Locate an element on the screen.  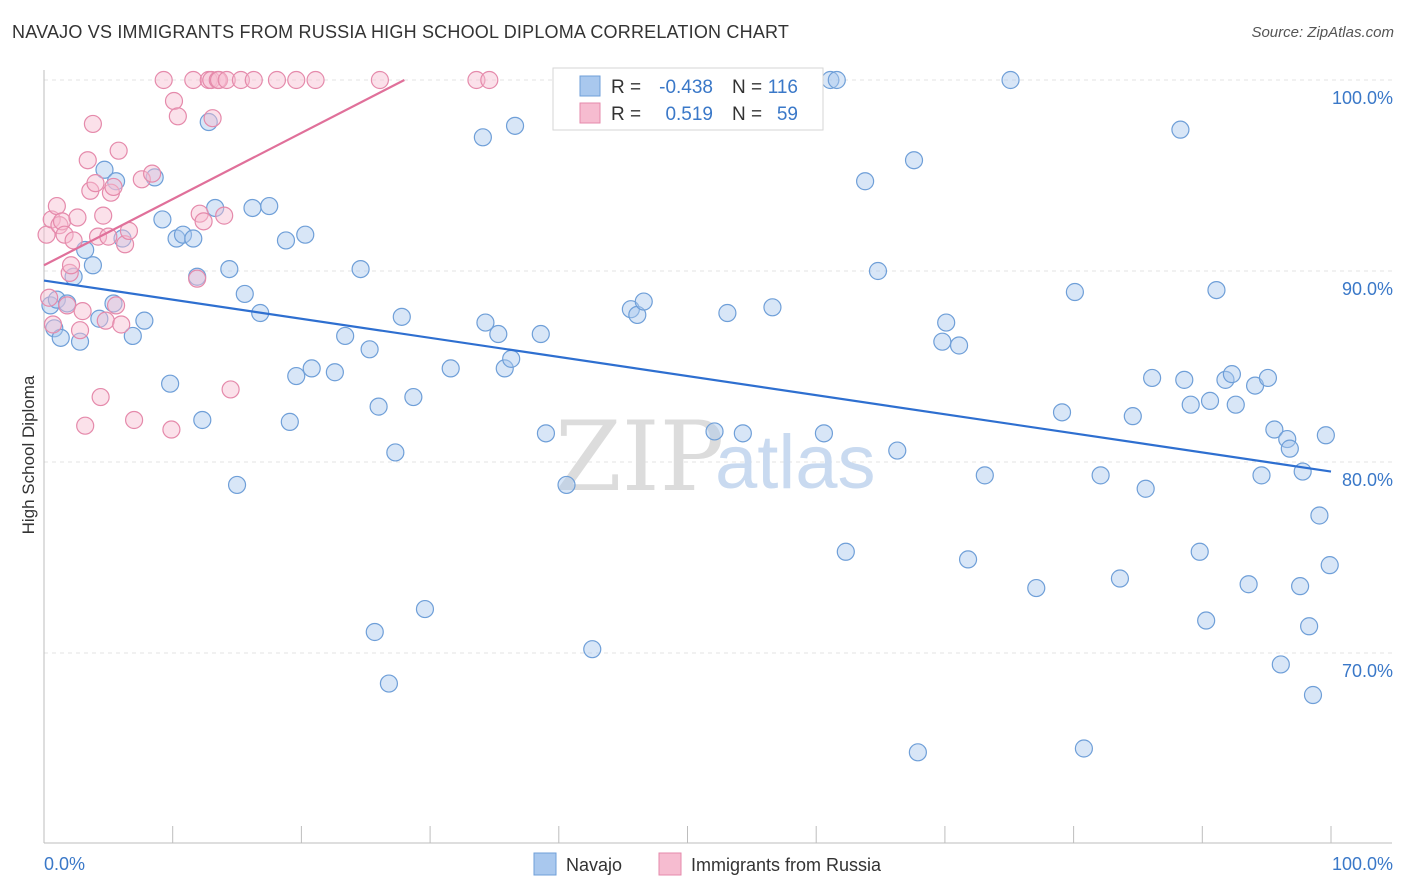
y-tick-label: 70.0% is located at coordinates (1367, 671).